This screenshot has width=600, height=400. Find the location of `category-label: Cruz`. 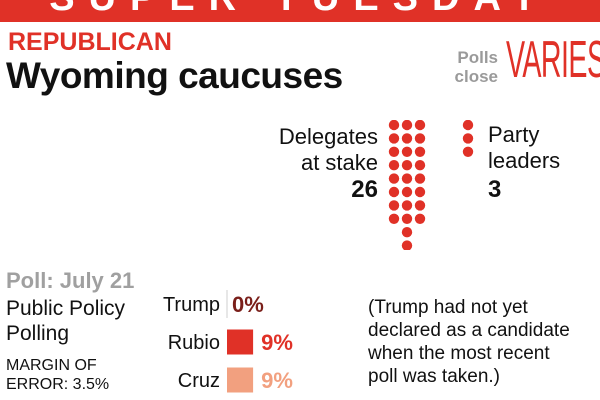

category-label: Cruz is located at coordinates (199, 381).